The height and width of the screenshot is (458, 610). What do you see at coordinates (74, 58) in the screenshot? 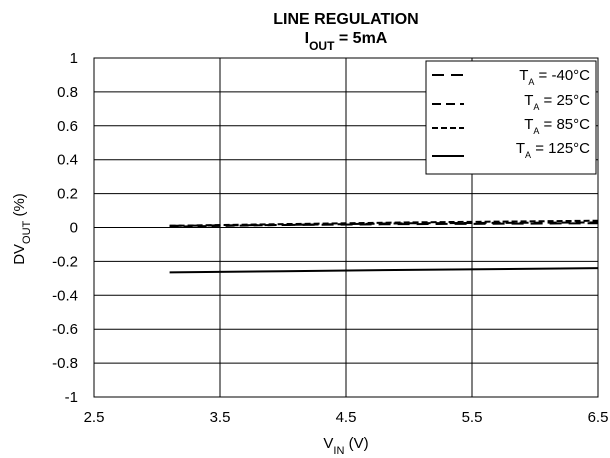
I see `y-tick-label: 1` at bounding box center [74, 58].